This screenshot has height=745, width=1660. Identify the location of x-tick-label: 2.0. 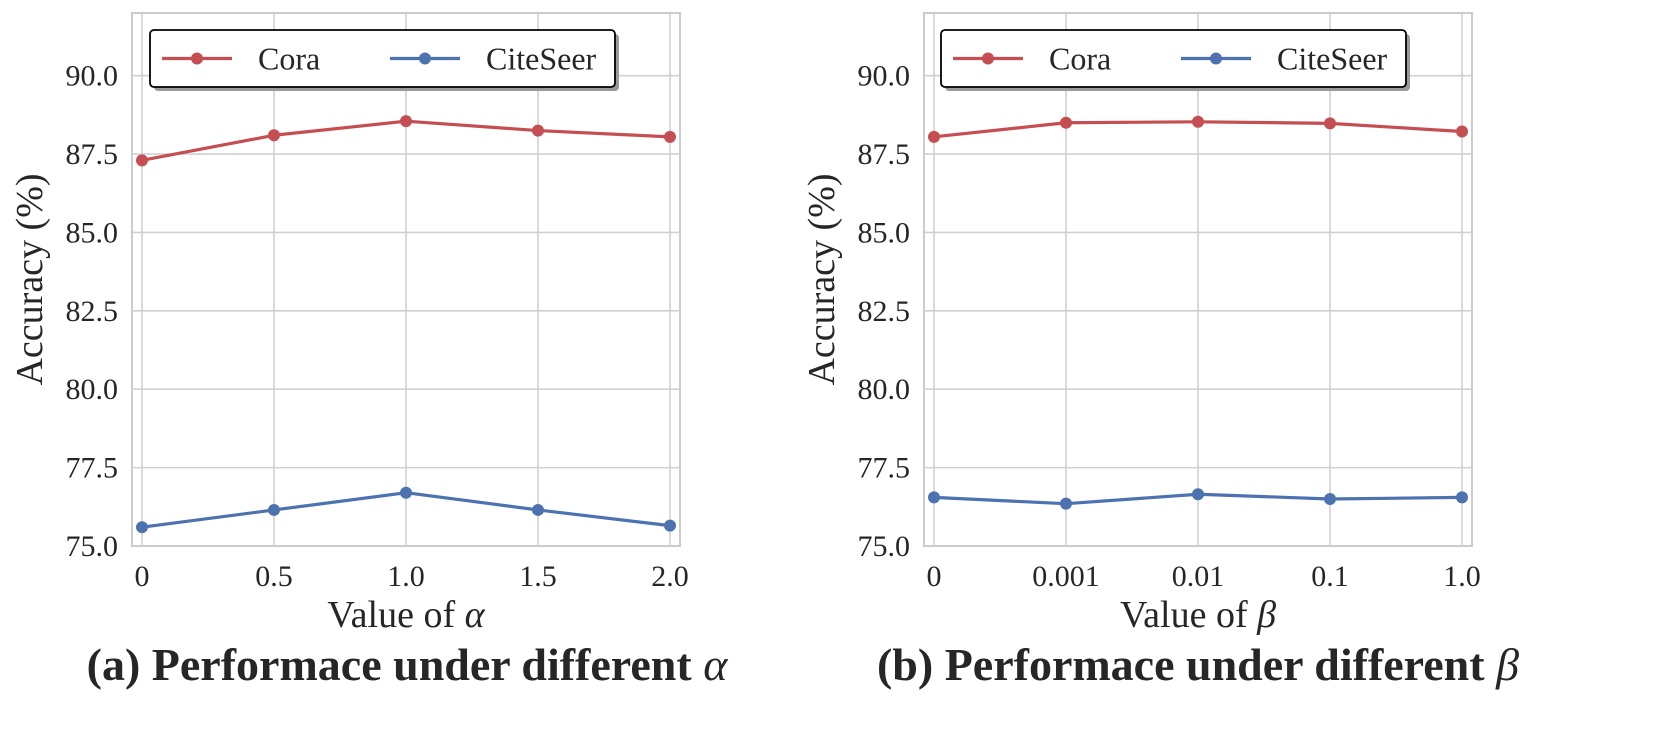
(670, 576).